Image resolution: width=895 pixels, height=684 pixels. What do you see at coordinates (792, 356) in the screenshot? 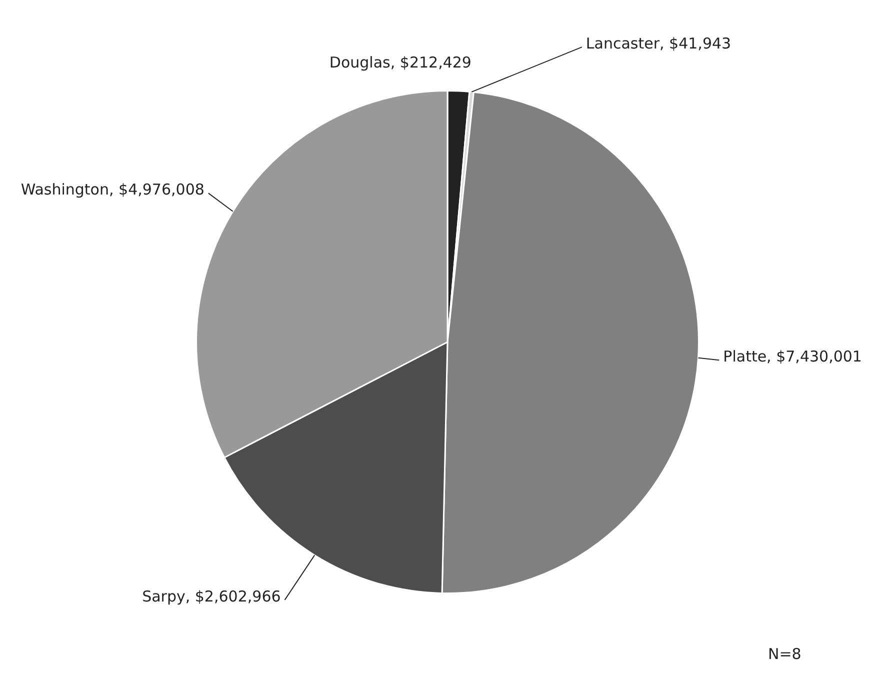
I see `slice-label: Platte, $7,430,001` at bounding box center [792, 356].